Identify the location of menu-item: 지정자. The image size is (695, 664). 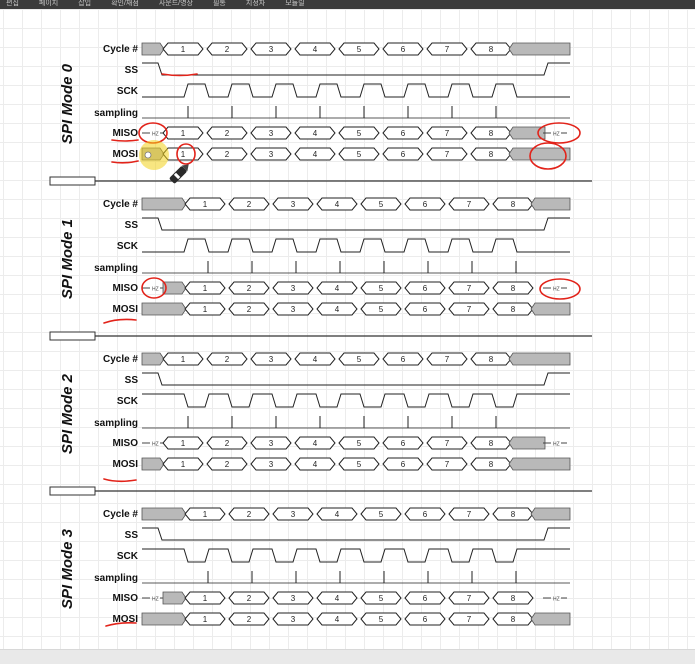
(255, 3).